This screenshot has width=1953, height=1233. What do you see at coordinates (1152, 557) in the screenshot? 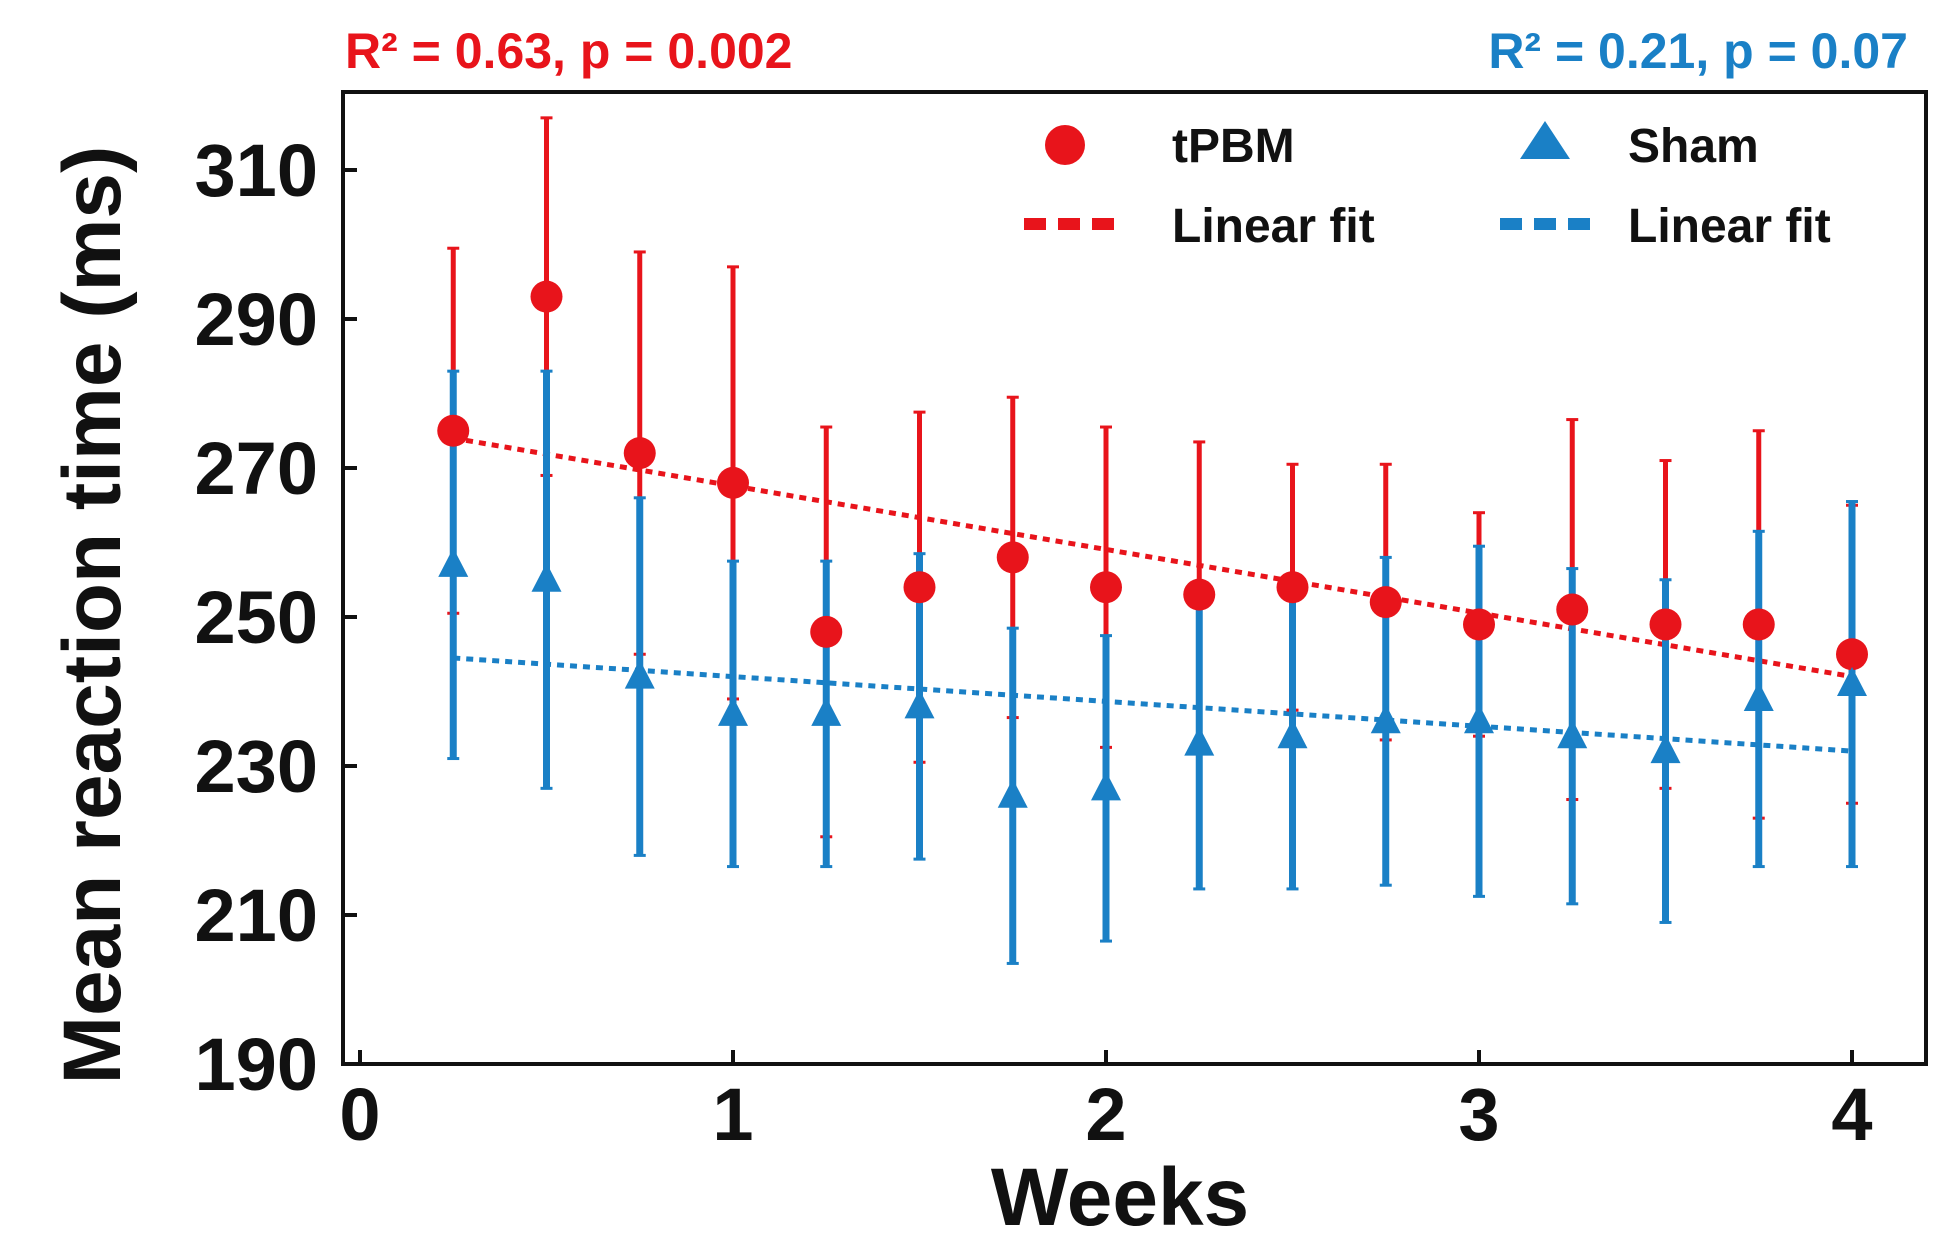
I see `tpbm-fit-line` at bounding box center [1152, 557].